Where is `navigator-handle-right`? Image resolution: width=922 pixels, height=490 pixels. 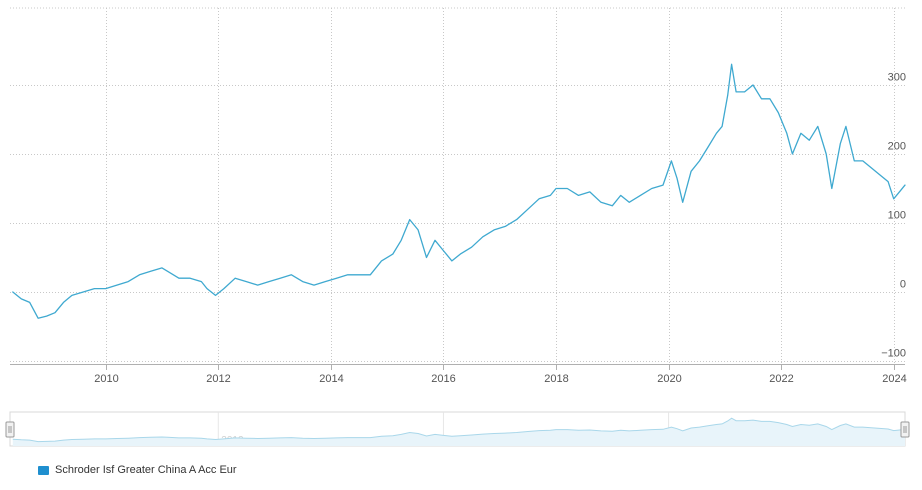
navigator-handle-right is located at coordinates (905, 429).